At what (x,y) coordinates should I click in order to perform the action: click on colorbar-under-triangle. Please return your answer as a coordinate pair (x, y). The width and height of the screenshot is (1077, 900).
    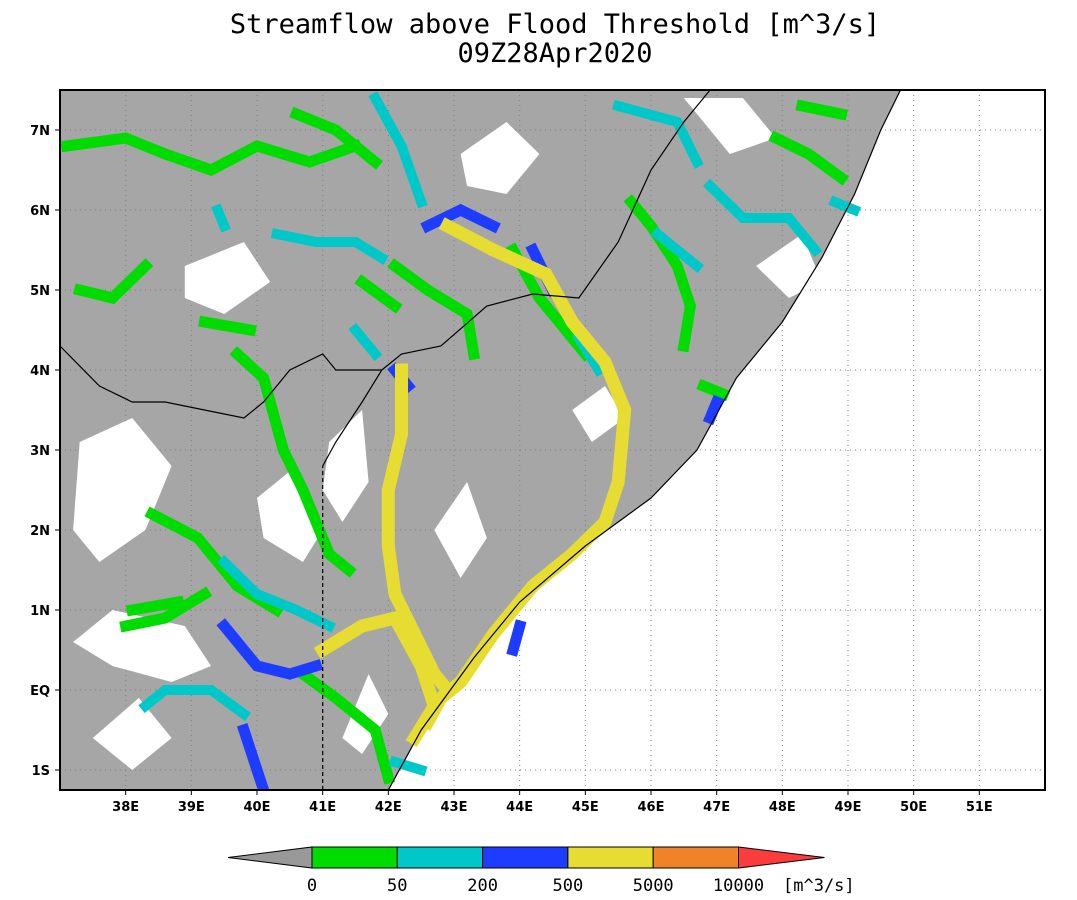
    Looking at the image, I should click on (270, 857).